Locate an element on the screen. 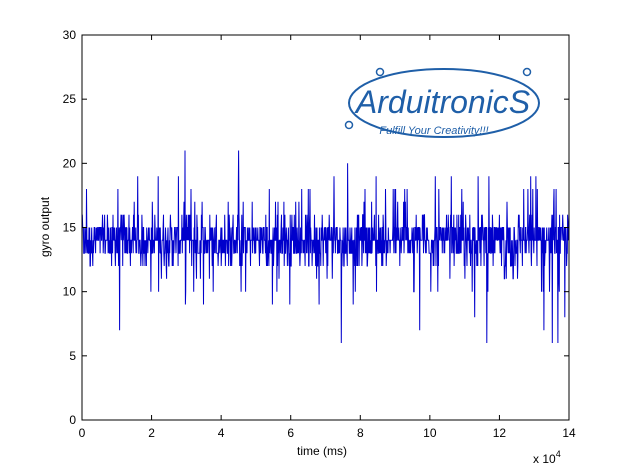 The width and height of the screenshot is (627, 471). logo-tagline: Fulfill Your Creativity!!! is located at coordinates (433, 131).